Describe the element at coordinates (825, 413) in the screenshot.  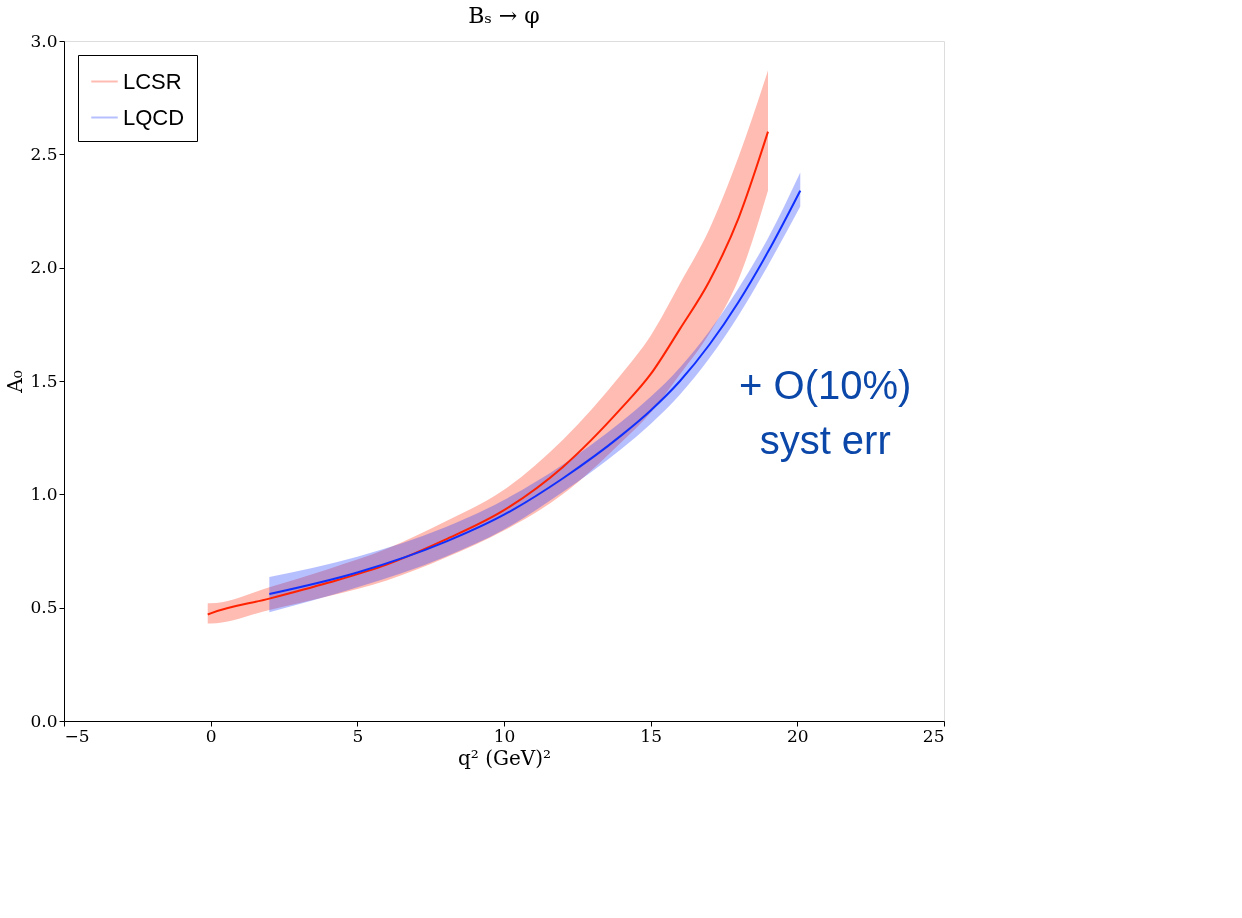
I see `annotation: + O(10%) syst err` at that location.